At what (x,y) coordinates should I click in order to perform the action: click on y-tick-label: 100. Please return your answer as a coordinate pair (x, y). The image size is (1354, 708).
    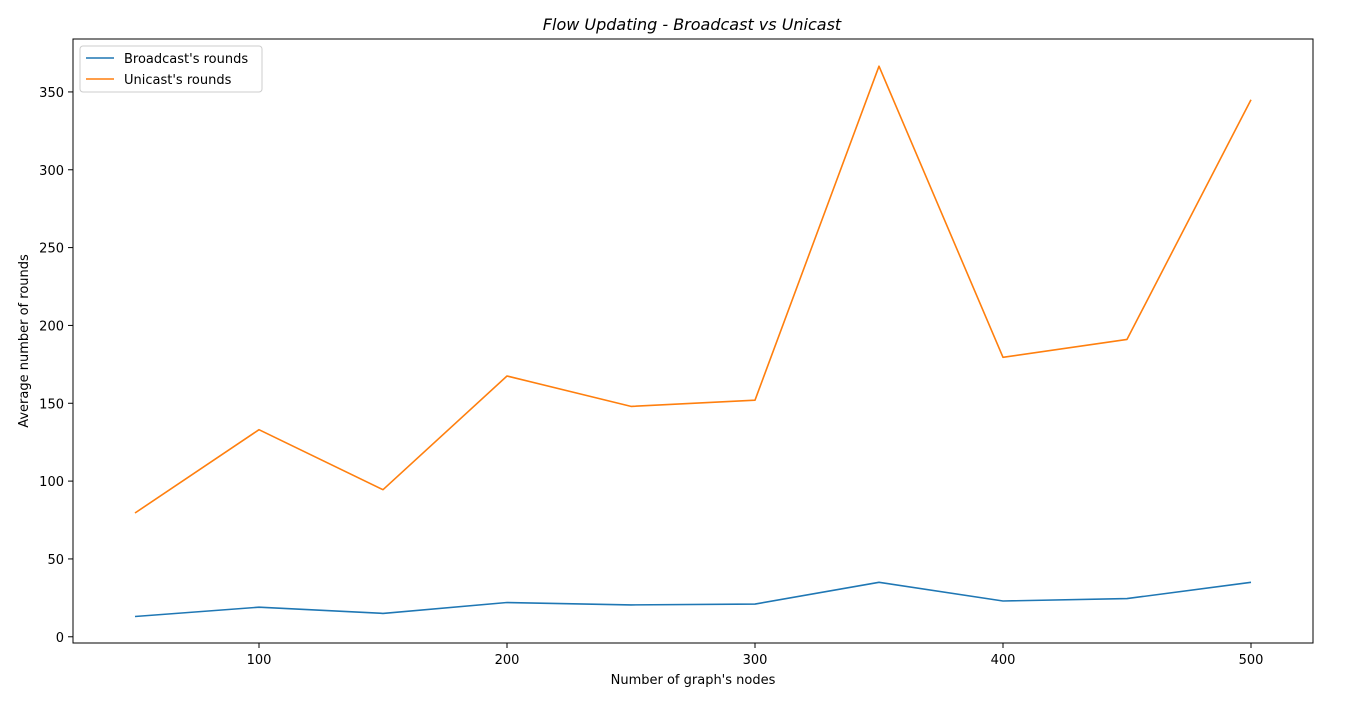
    Looking at the image, I should click on (51, 482).